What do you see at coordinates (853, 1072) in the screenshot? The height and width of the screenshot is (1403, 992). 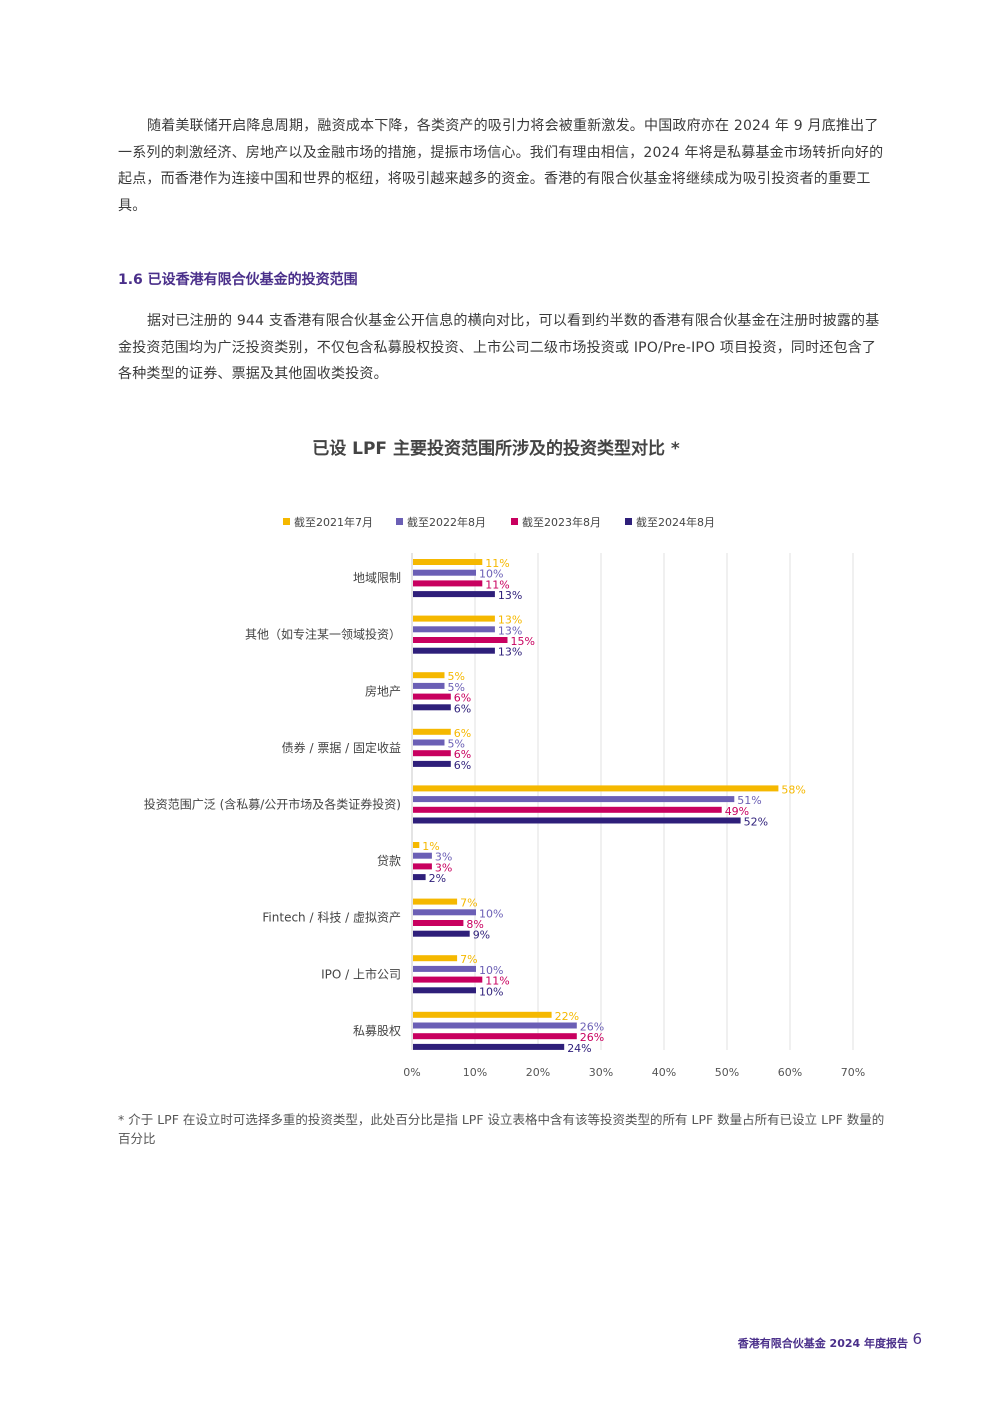 I see `x-tick-label: 70%` at bounding box center [853, 1072].